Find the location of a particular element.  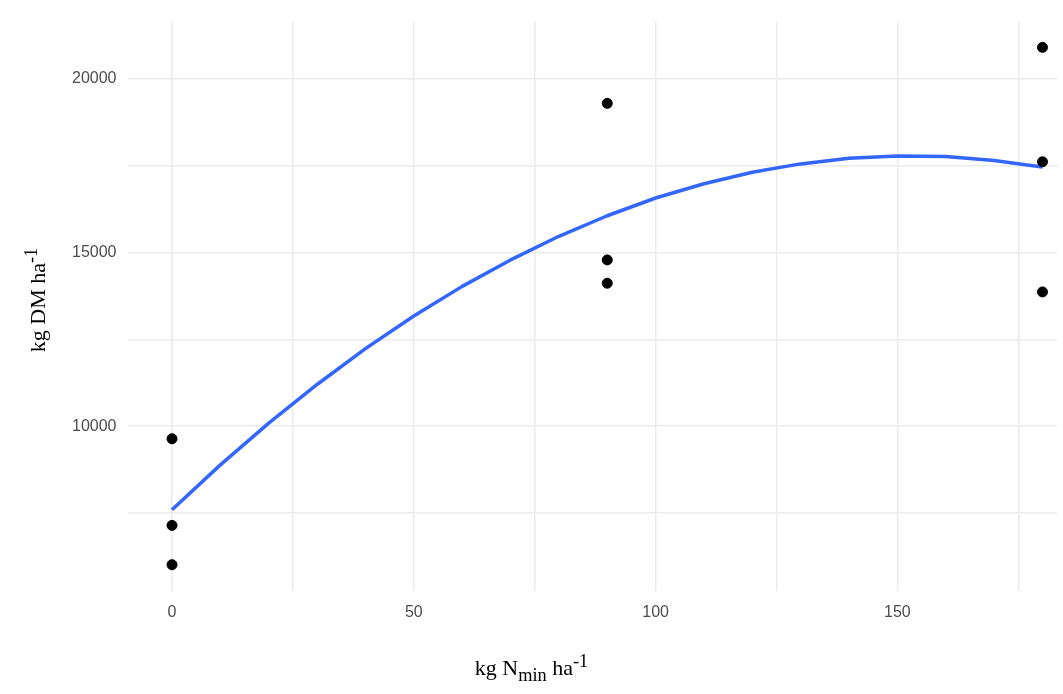

y-tick-label: 20000 is located at coordinates (94, 77).